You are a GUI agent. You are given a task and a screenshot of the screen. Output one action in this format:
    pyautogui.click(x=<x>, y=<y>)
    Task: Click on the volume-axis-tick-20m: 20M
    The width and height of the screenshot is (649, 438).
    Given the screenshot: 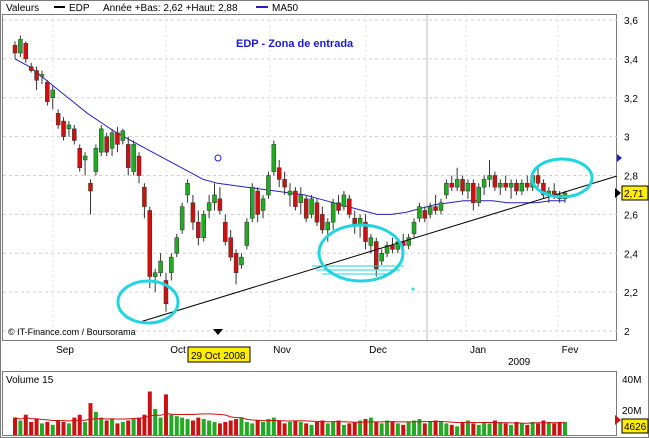 What is the action you would take?
    pyautogui.click(x=631, y=411)
    